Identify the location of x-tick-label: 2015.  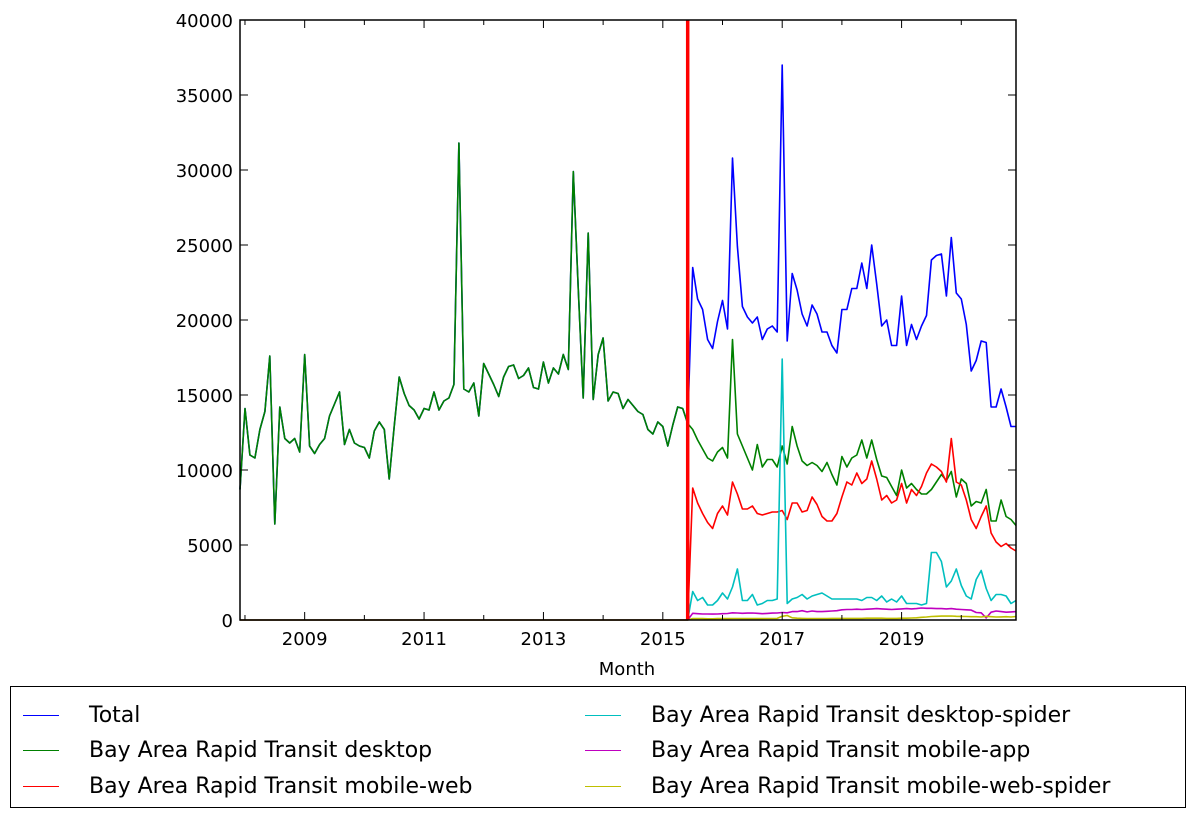
(663, 639).